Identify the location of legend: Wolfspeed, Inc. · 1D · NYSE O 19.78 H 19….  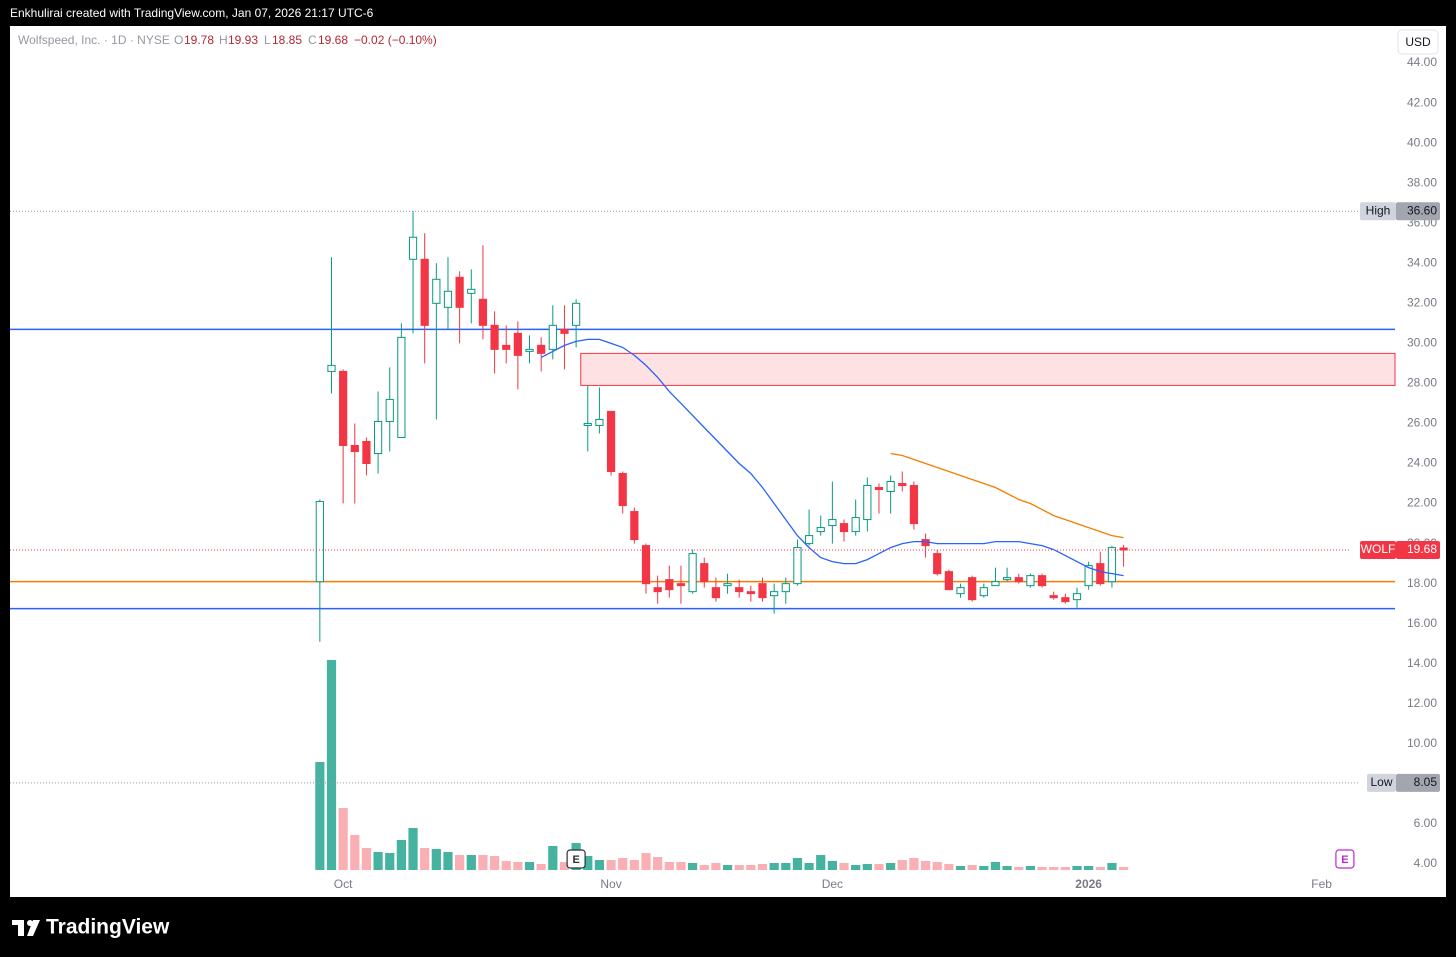
(227, 40).